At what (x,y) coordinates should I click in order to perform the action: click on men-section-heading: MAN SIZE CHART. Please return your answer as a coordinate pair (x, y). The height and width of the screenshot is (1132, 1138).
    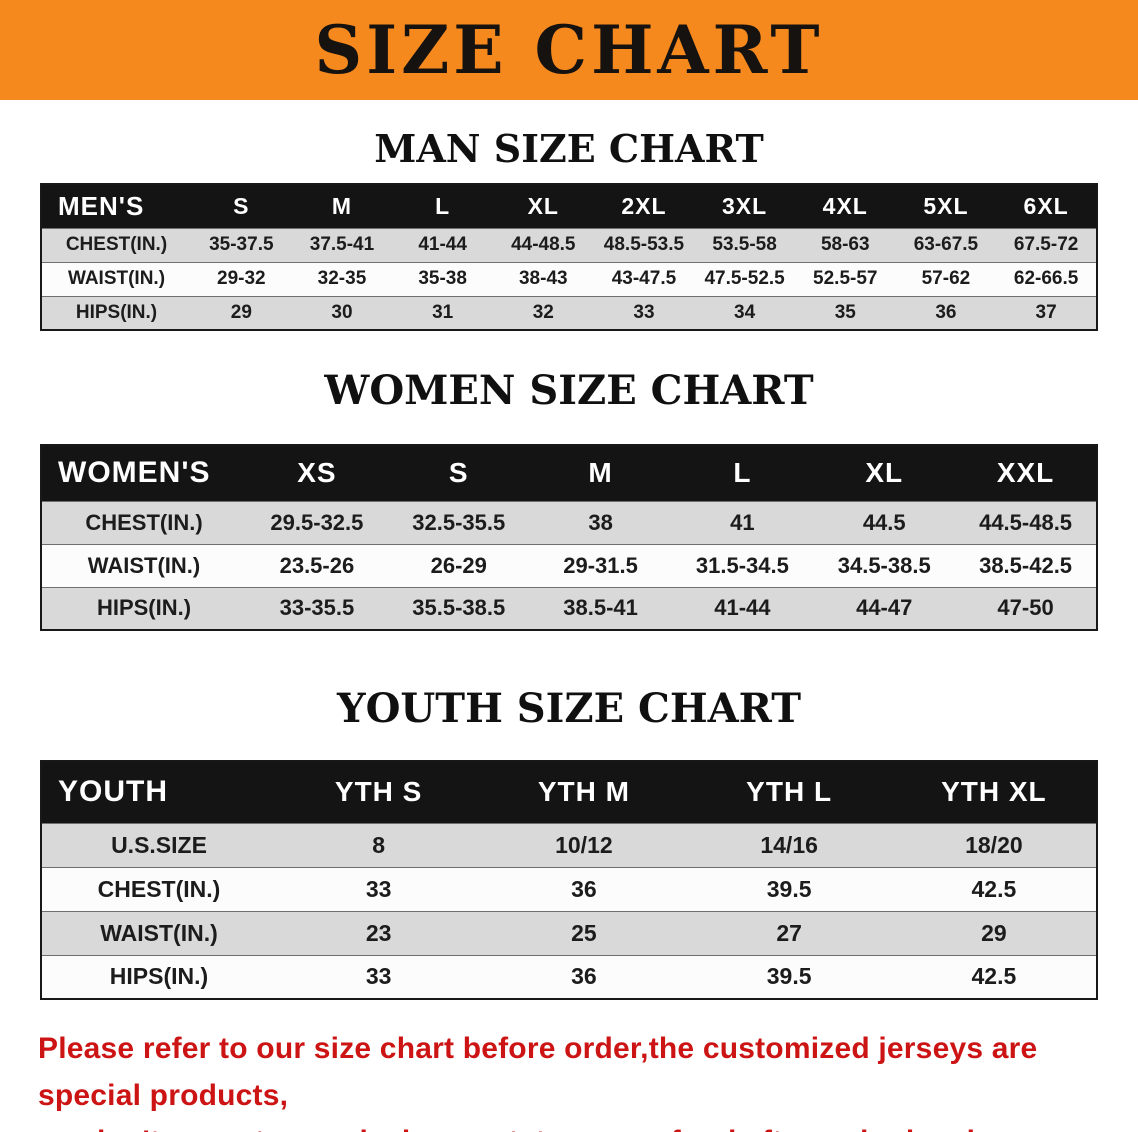
    Looking at the image, I should click on (569, 148).